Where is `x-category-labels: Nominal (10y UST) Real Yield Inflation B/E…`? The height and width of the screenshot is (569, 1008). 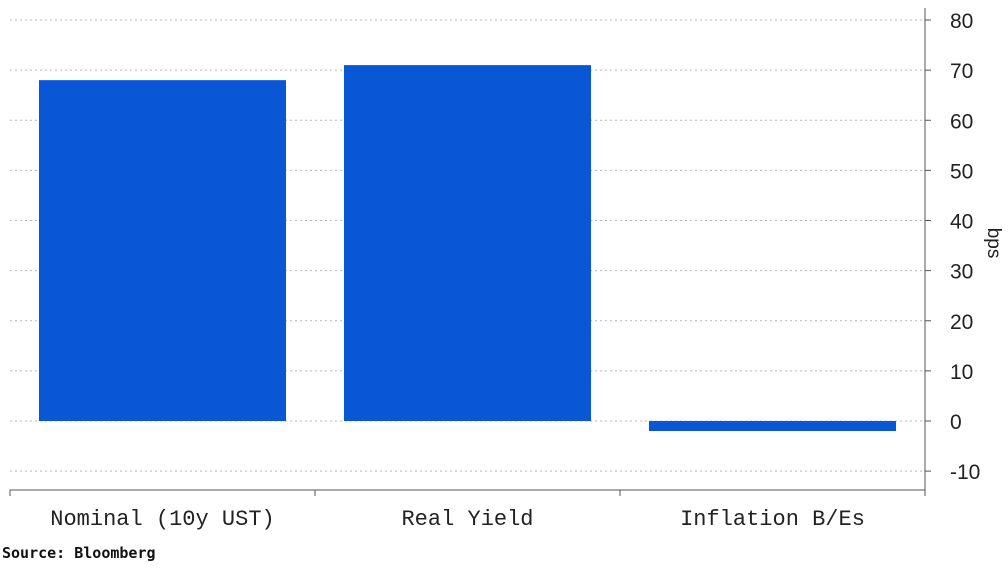 x-category-labels: Nominal (10y UST) Real Yield Inflation B/E… is located at coordinates (457, 519).